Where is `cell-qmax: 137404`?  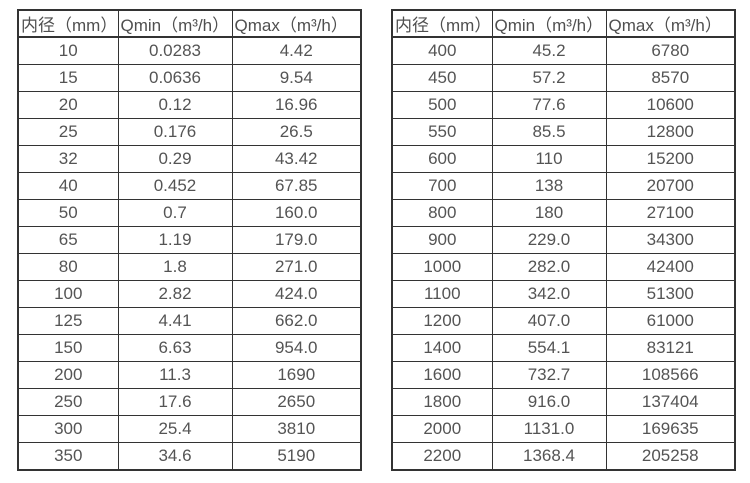
cell-qmax: 137404 is located at coordinates (670, 402).